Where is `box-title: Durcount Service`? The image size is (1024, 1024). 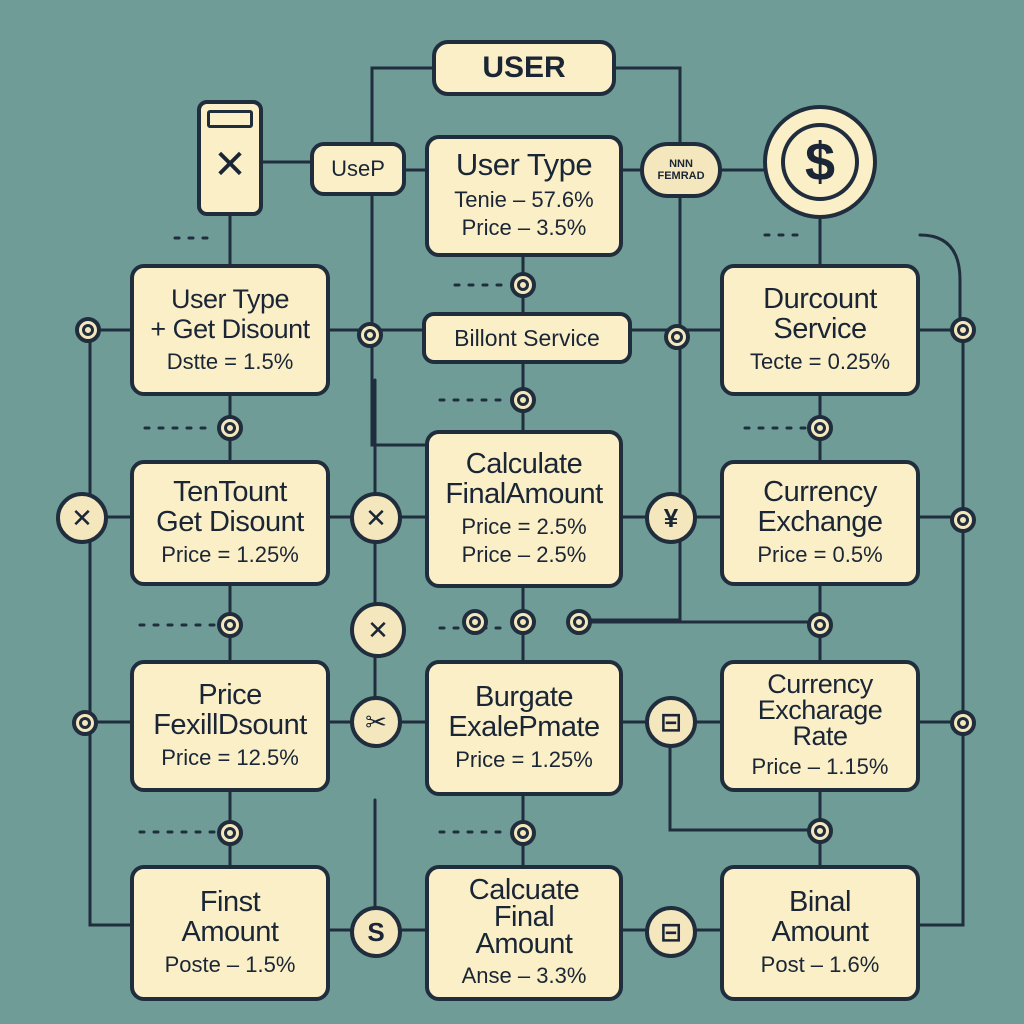 box-title: Durcount Service is located at coordinates (820, 314).